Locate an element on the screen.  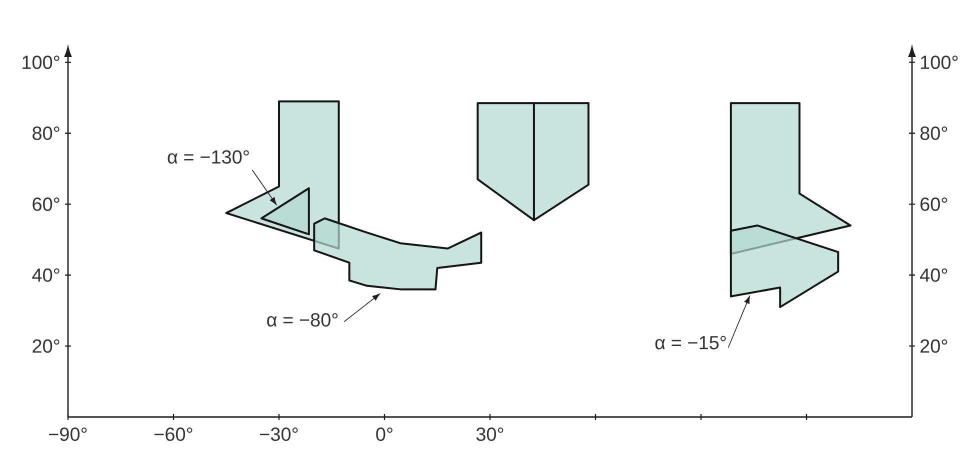
y-tick-label: 80° is located at coordinates (46, 133).